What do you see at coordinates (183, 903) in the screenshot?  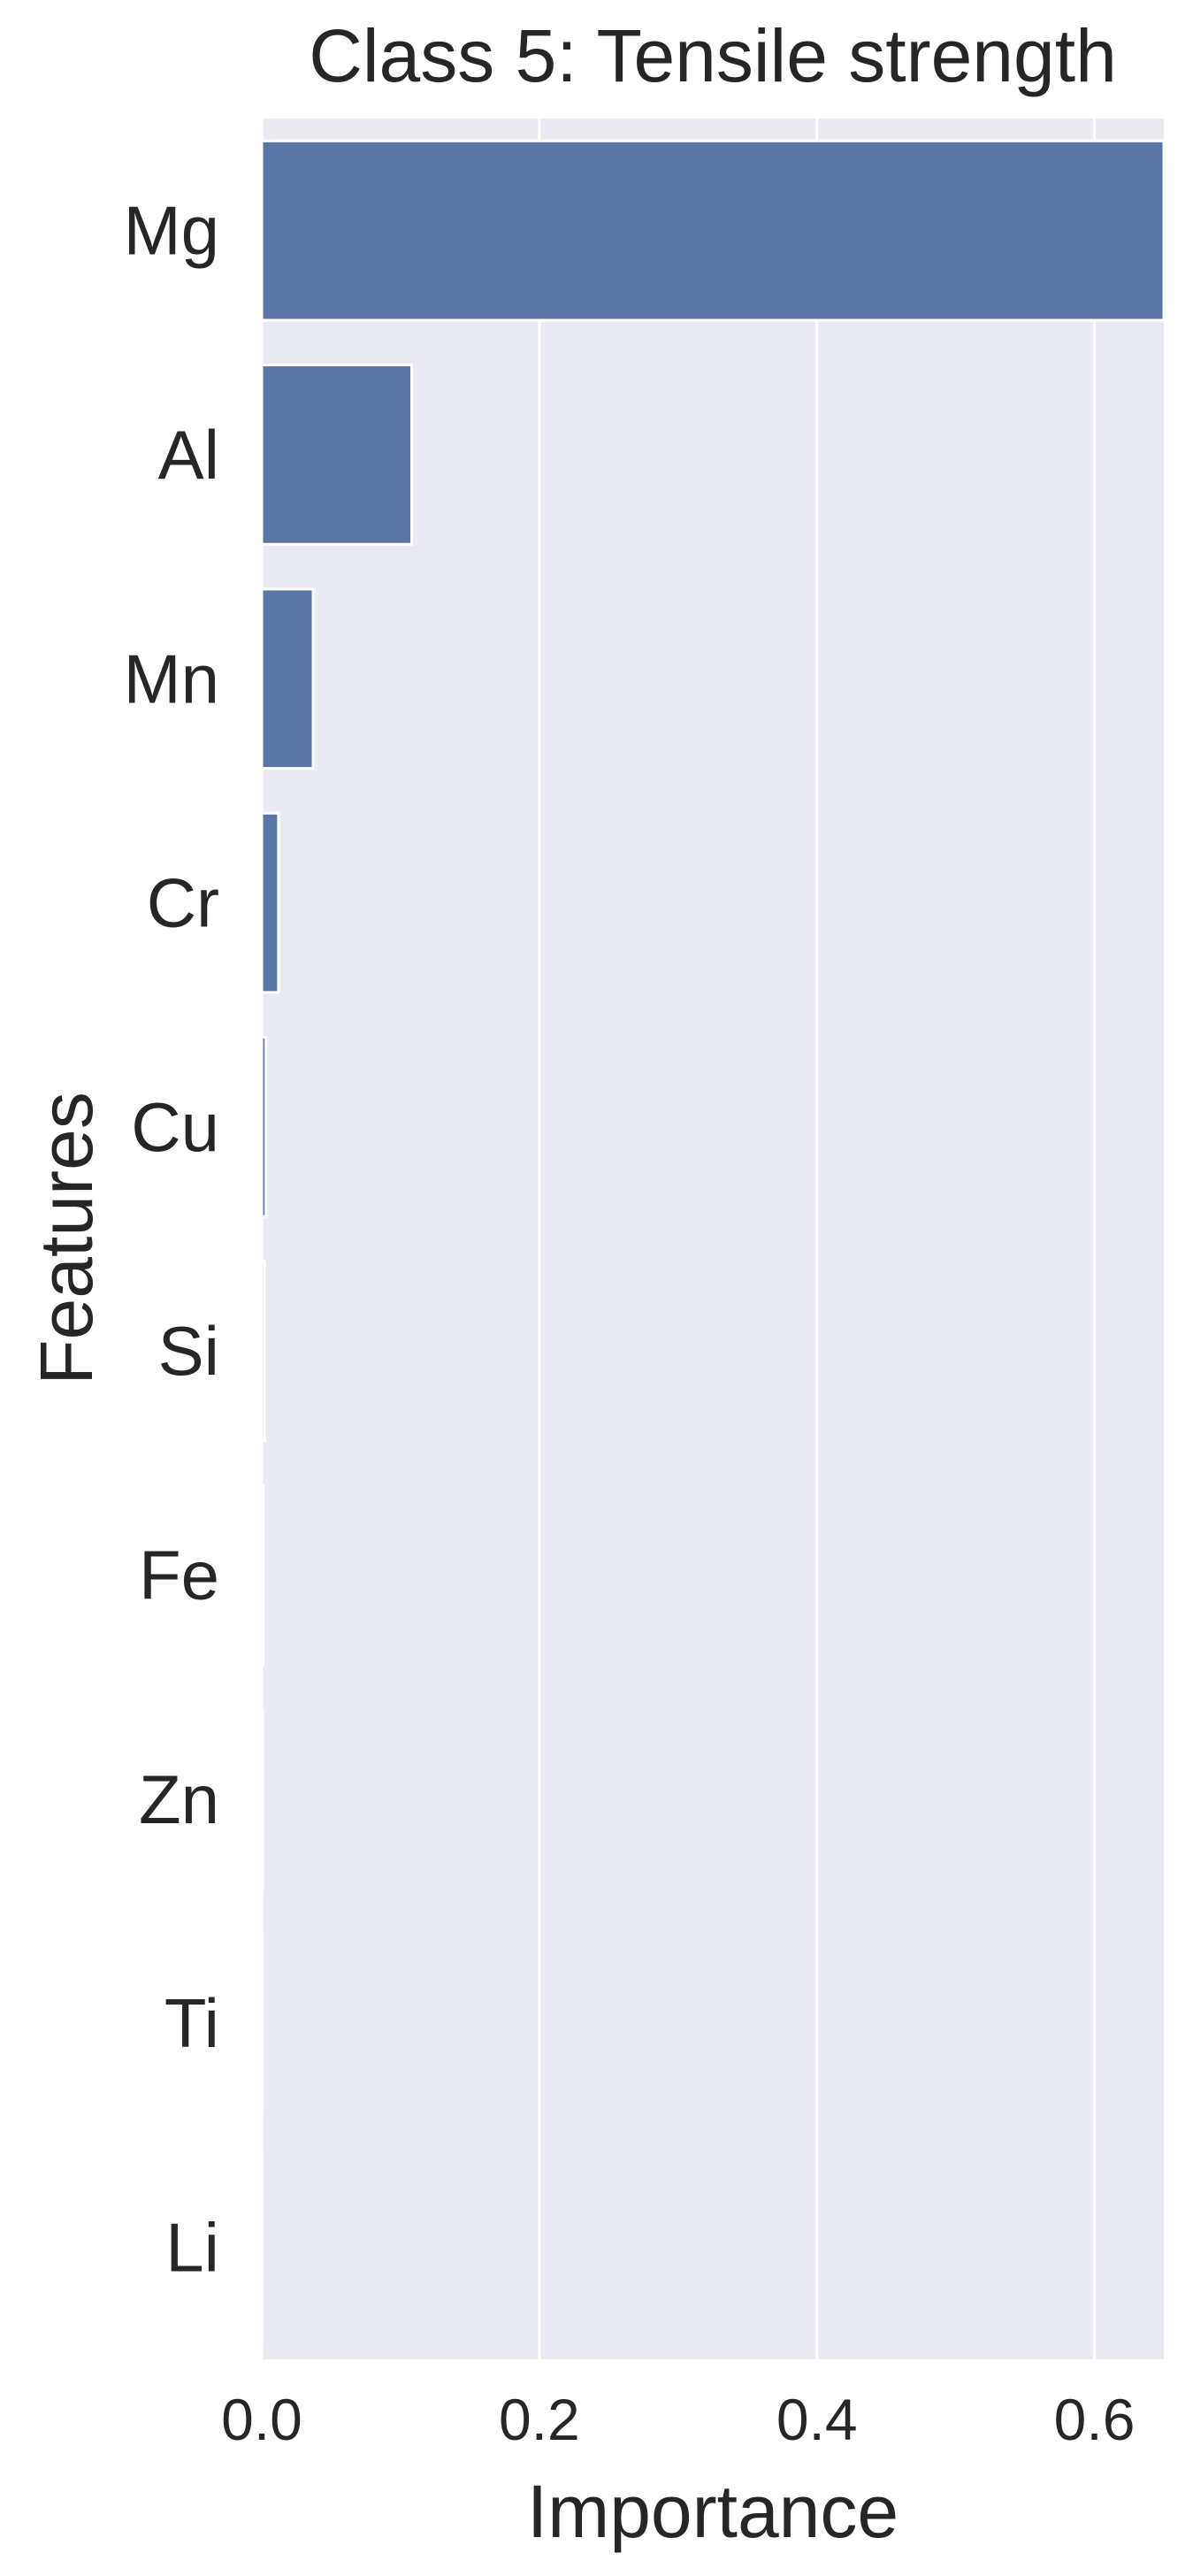 I see `y-tick-label-cr: Cr` at bounding box center [183, 903].